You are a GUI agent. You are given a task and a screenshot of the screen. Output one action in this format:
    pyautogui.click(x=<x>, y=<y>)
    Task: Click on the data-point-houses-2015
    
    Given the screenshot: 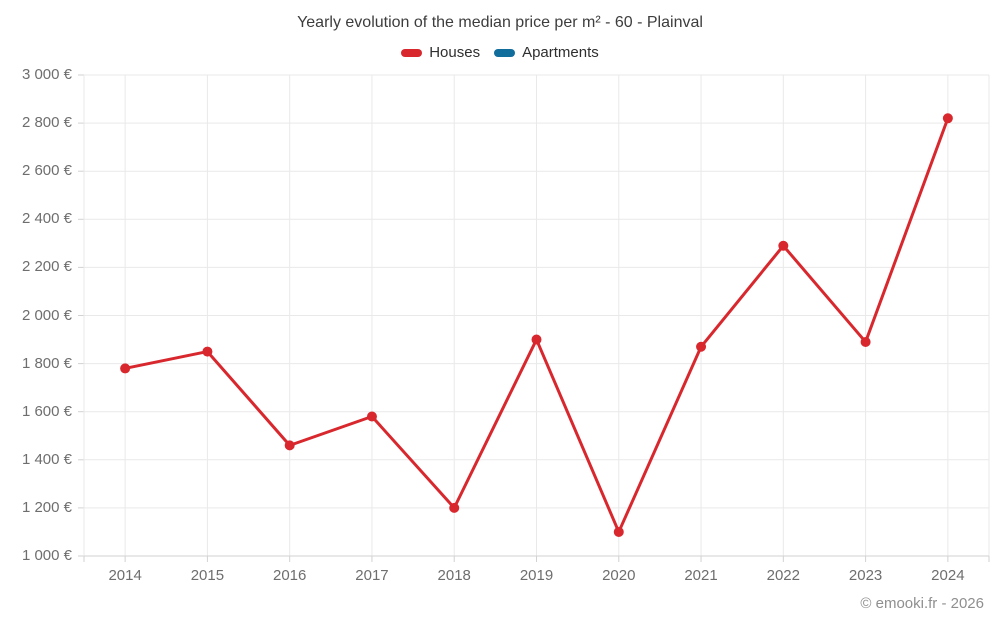 What is the action you would take?
    pyautogui.click(x=207, y=351)
    